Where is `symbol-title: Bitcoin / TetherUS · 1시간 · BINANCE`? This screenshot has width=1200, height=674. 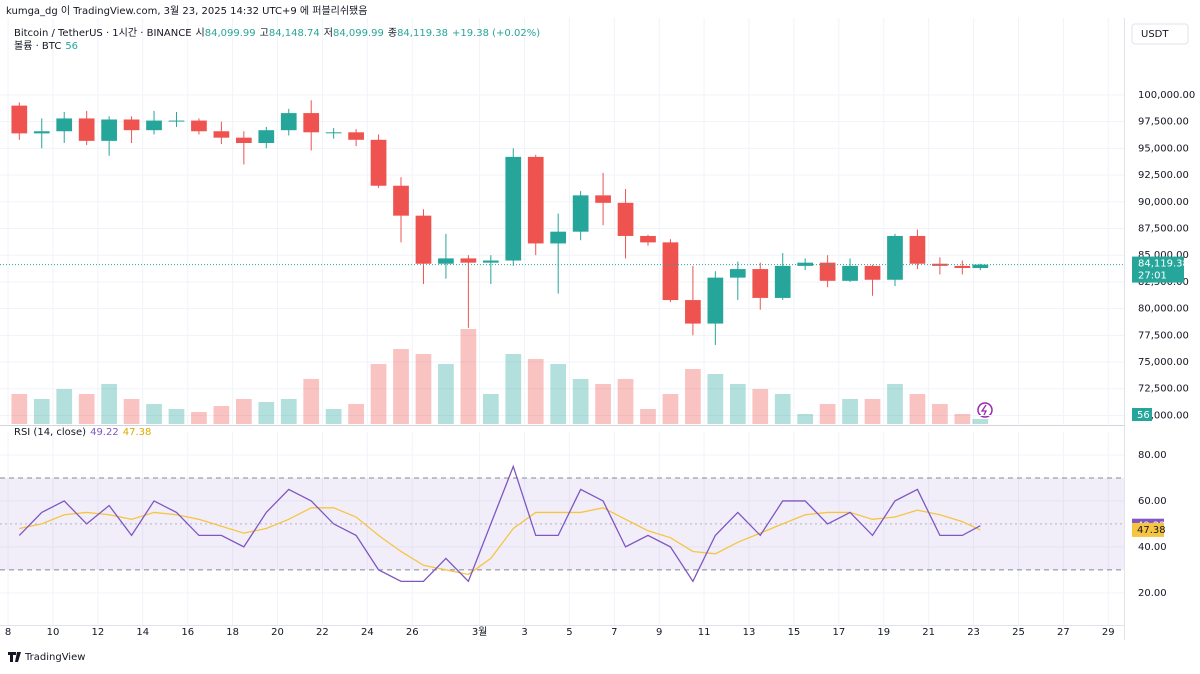
symbol-title: Bitcoin / TetherUS · 1시간 · BINANCE is located at coordinates (103, 33).